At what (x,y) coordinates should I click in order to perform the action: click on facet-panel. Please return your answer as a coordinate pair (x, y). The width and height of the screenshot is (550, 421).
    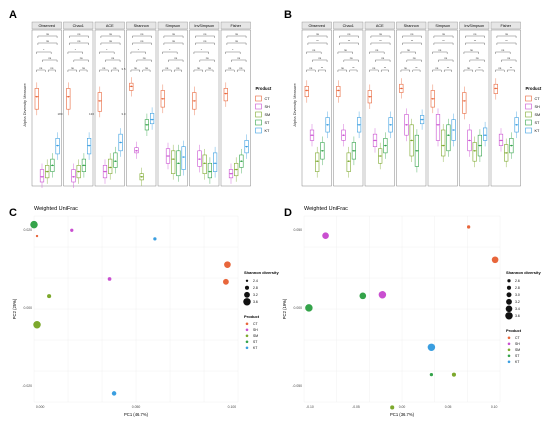
    Looking at the image, I should click on (141, 108).